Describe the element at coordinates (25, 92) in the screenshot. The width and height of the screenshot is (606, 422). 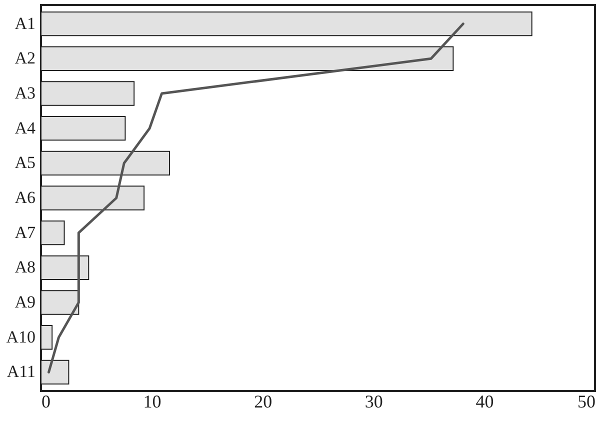
I see `y-tick-label: A3` at that location.